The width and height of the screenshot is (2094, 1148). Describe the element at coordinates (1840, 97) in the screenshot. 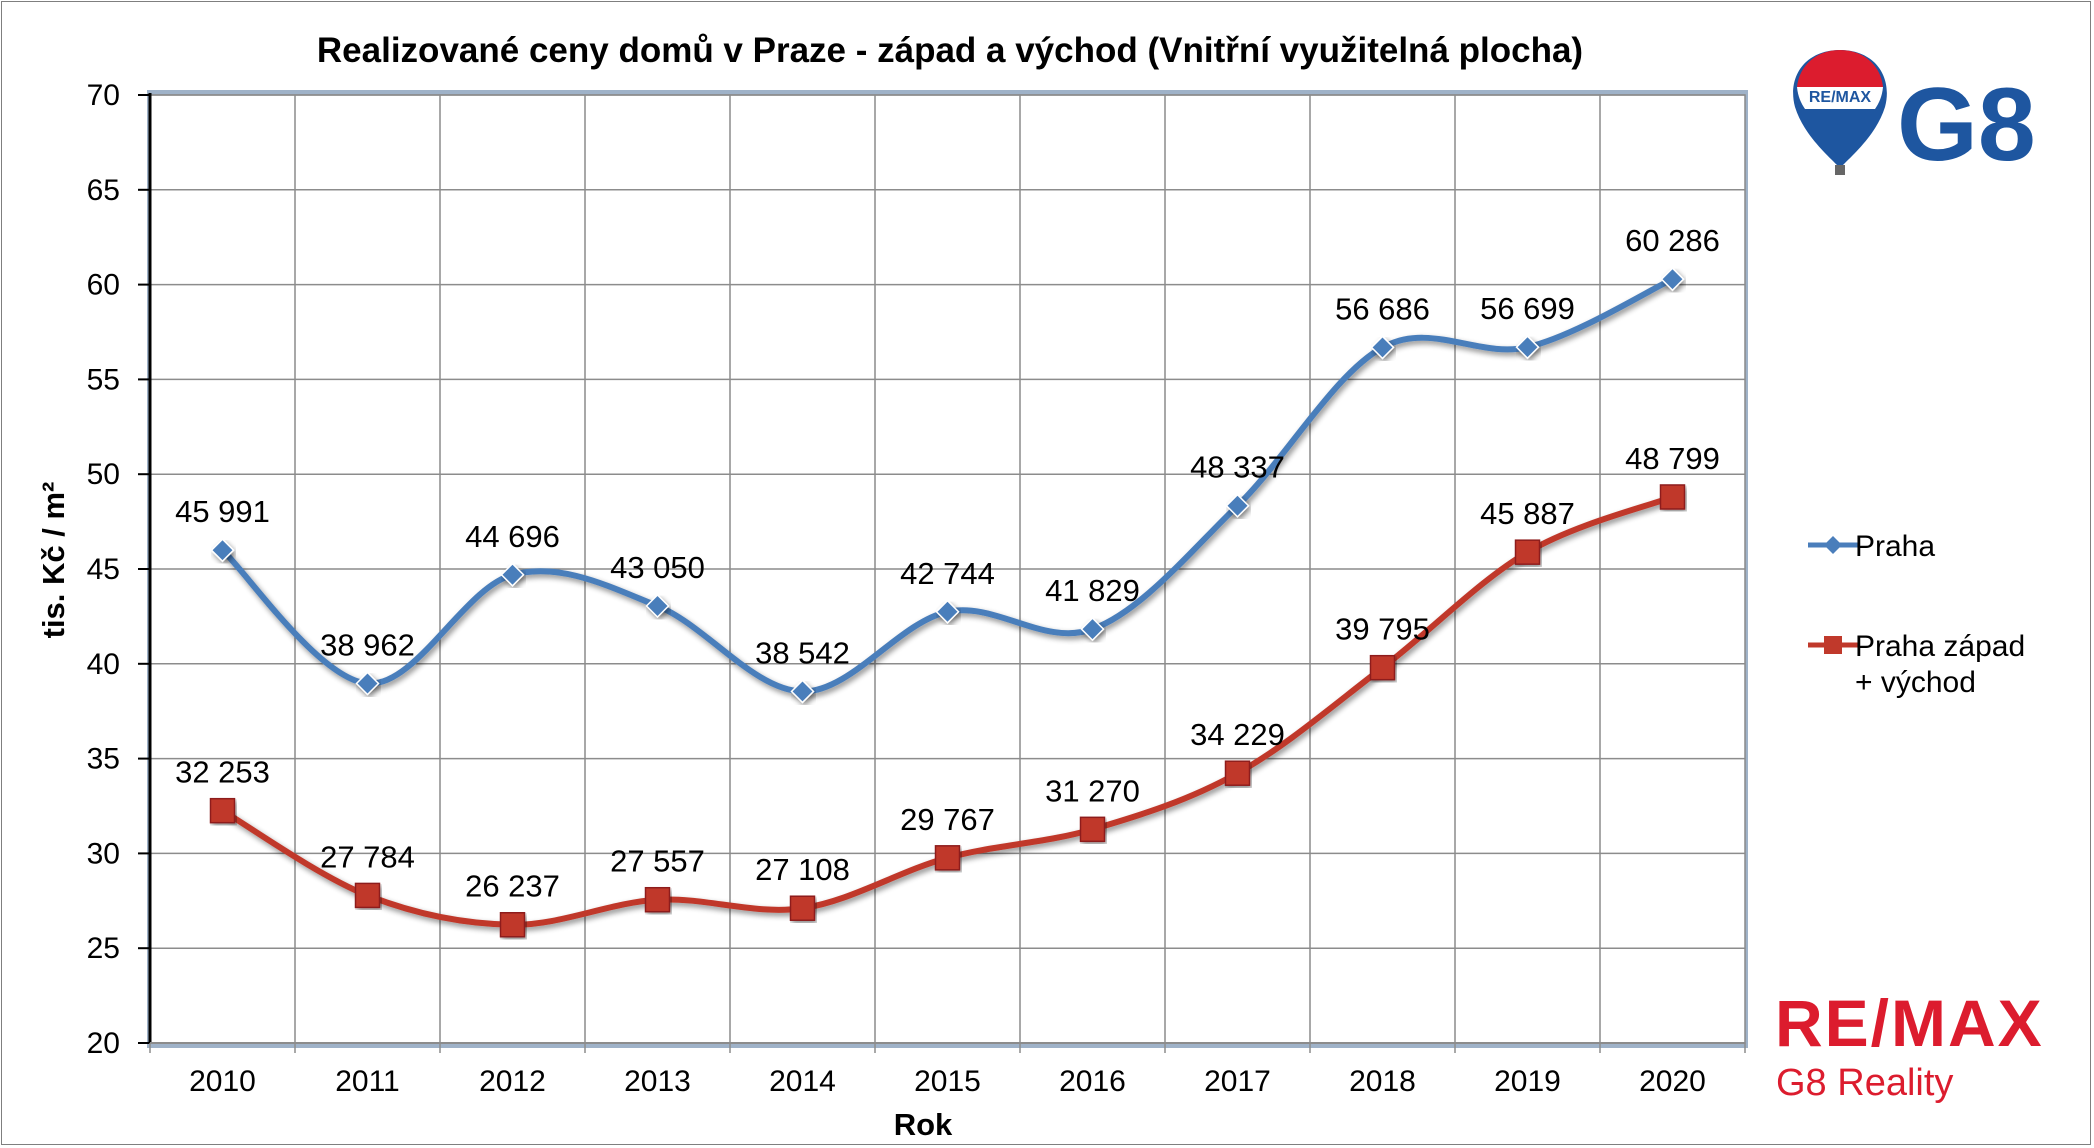

I see `balloon-text: RE/MAX` at that location.